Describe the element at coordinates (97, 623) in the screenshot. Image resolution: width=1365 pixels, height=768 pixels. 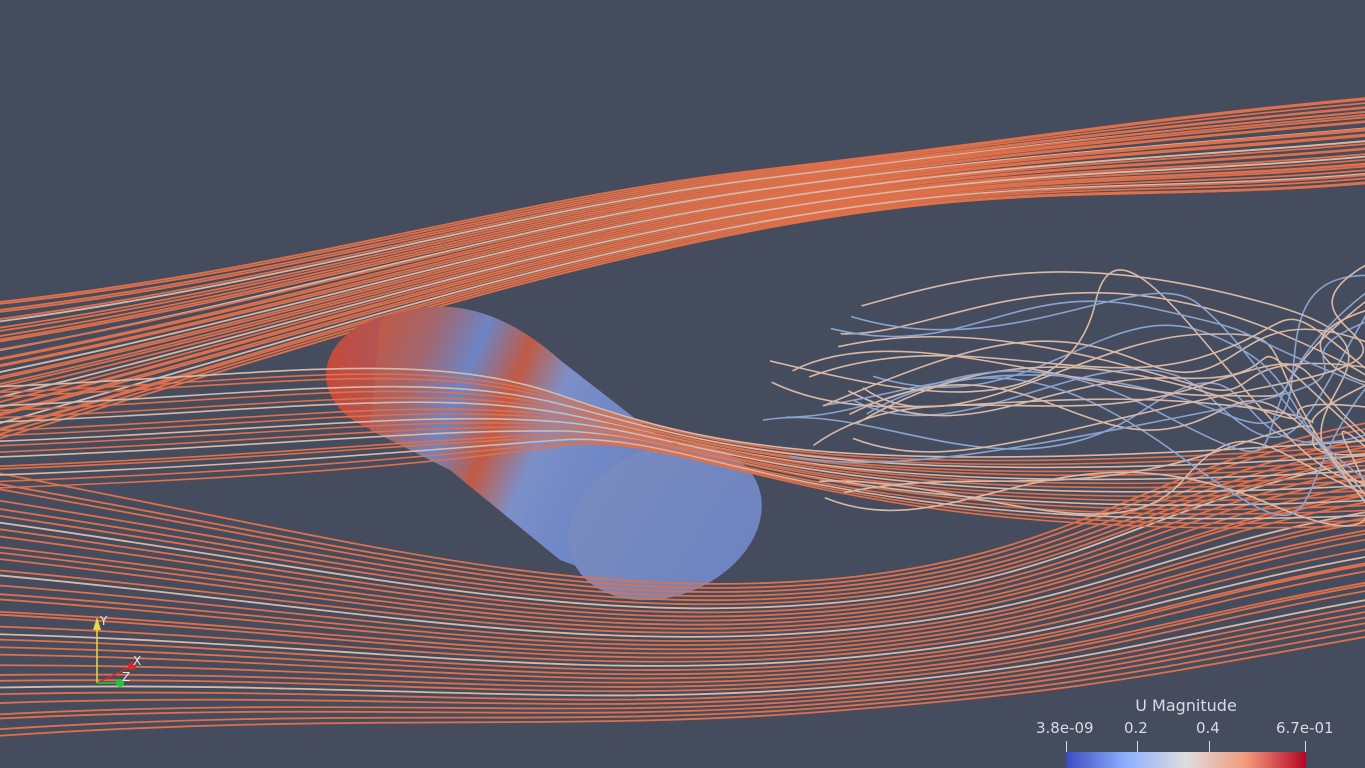
I see `y-axis-arrow` at that location.